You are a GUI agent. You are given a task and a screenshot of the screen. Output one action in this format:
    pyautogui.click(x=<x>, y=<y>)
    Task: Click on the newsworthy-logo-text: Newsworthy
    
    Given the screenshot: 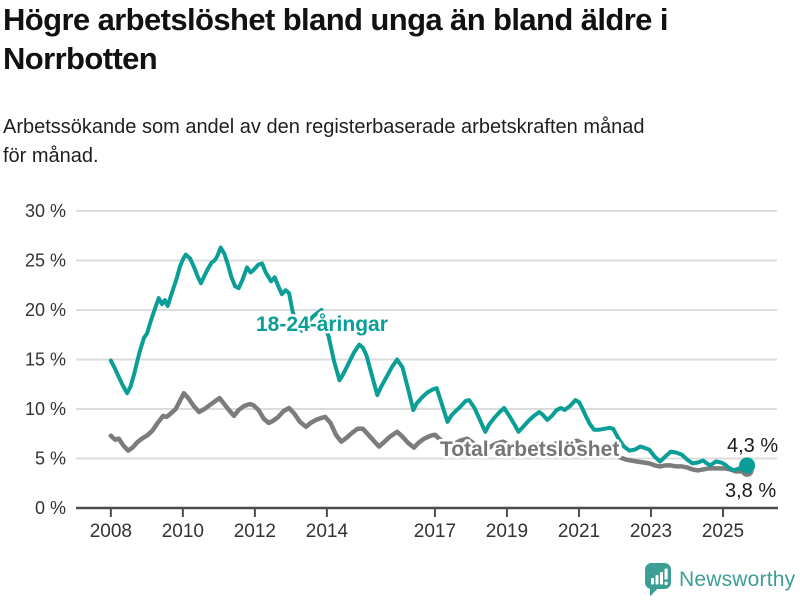 What is the action you would take?
    pyautogui.click(x=737, y=579)
    